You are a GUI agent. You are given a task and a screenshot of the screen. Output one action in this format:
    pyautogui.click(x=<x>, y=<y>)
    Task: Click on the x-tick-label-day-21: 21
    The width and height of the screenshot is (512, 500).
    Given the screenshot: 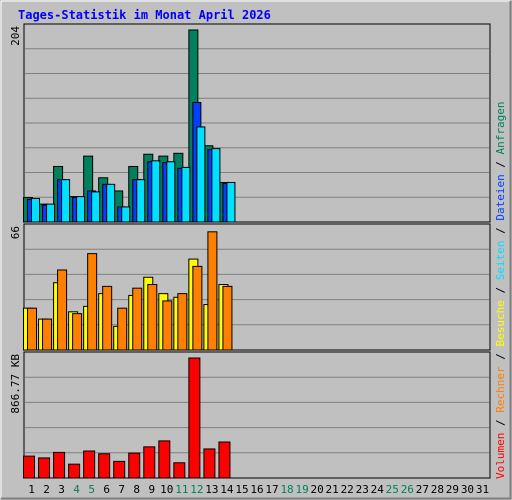 What is the action you would take?
    pyautogui.click(x=332, y=489)
    